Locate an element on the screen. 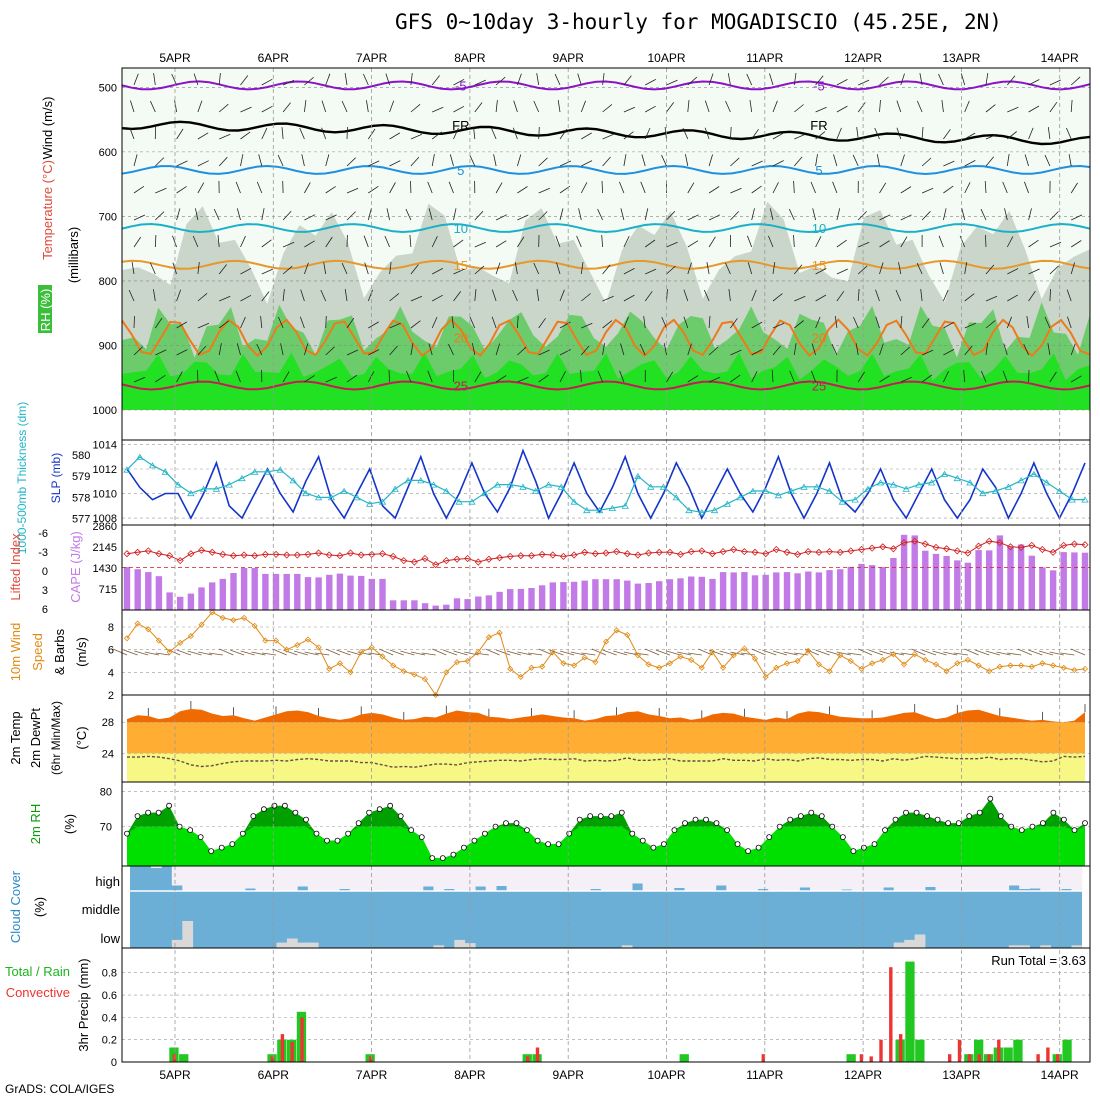 This screenshot has height=1100, width=1100. below-surface is located at coordinates (606, 425).